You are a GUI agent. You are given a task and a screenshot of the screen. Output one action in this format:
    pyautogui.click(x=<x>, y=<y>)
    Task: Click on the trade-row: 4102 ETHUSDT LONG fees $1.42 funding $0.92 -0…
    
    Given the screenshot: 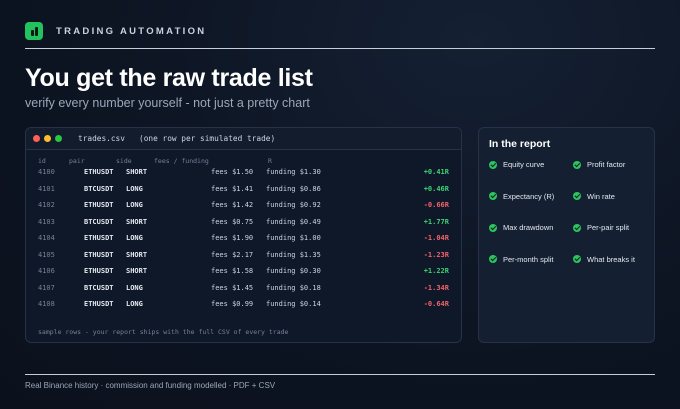 What is the action you would take?
    pyautogui.click(x=243, y=205)
    